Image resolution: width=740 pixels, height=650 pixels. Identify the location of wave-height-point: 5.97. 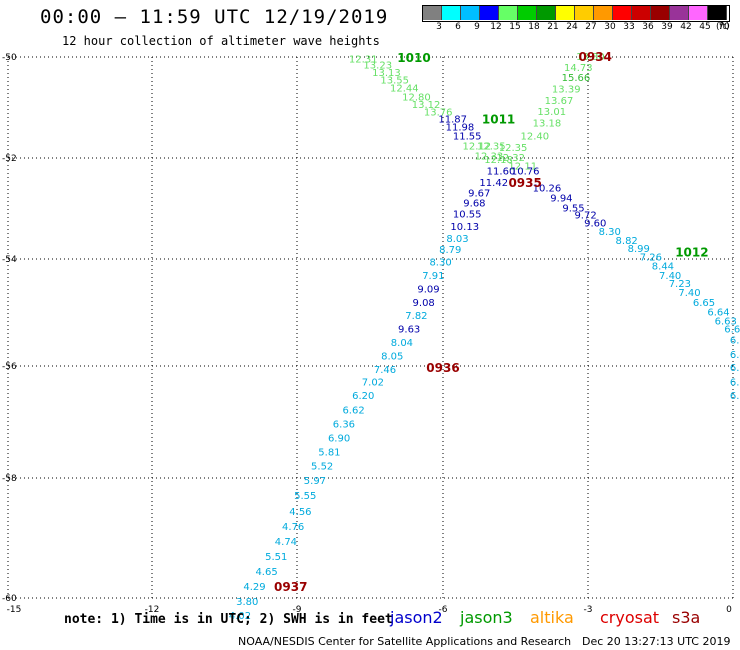
(315, 481).